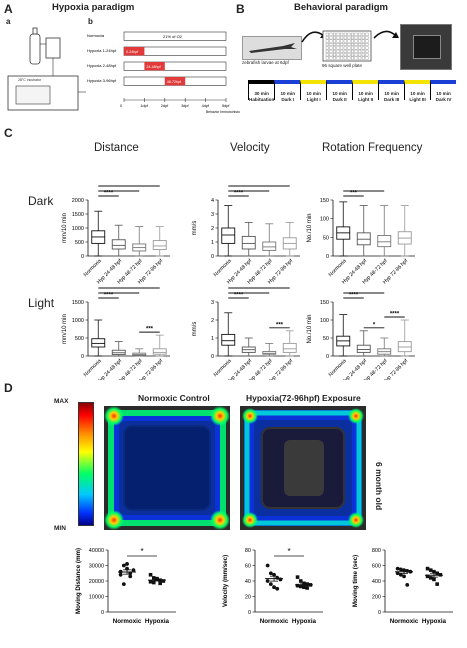  I want to click on y-tick-label: 60, so click(248, 567).